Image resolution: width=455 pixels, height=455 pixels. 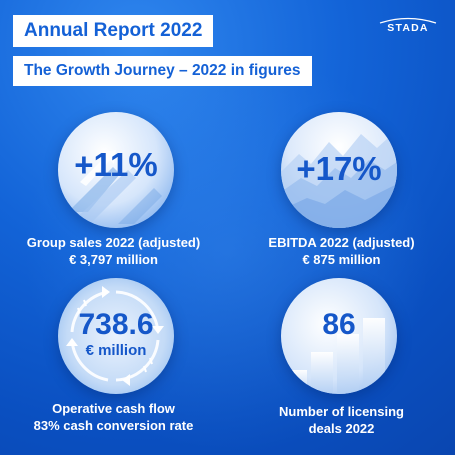 What do you see at coordinates (116, 350) in the screenshot?
I see `cashflow-unit: € million` at bounding box center [116, 350].